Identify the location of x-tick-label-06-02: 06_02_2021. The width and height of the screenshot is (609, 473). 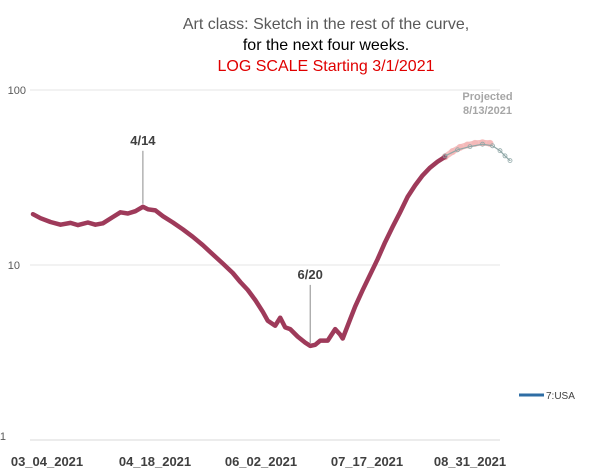
(261, 461).